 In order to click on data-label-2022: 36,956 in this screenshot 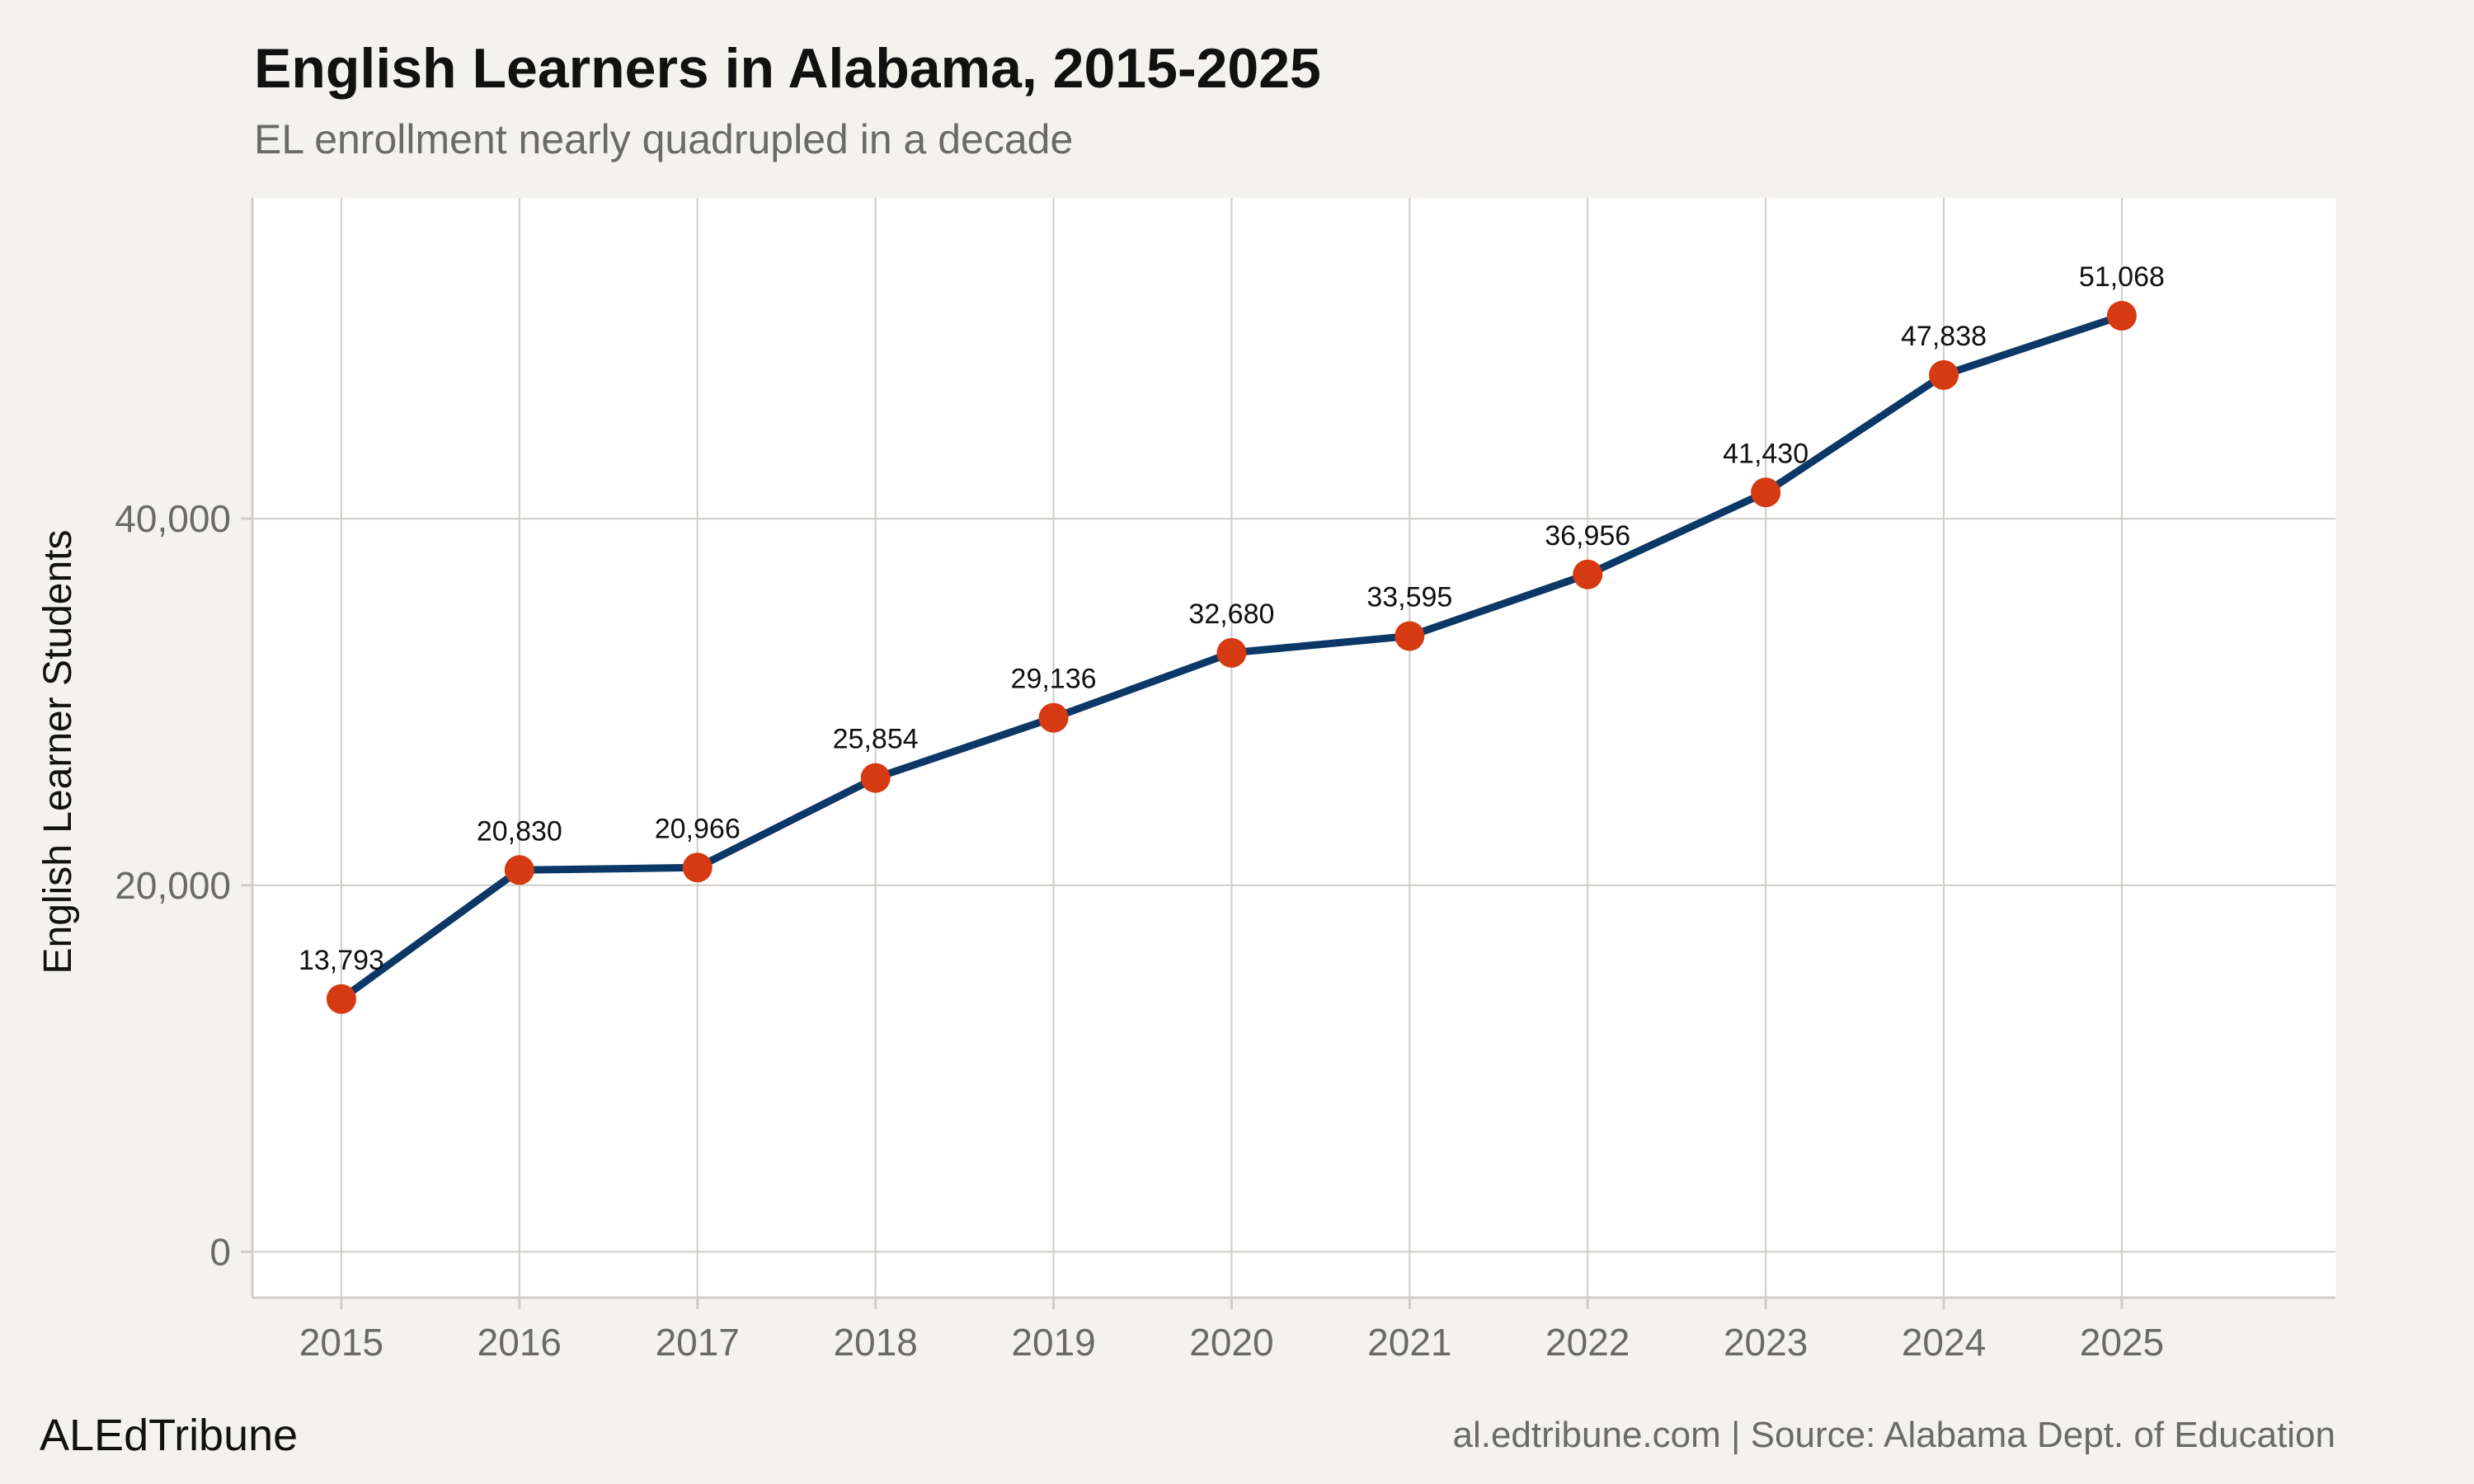, I will do `click(1587, 536)`.